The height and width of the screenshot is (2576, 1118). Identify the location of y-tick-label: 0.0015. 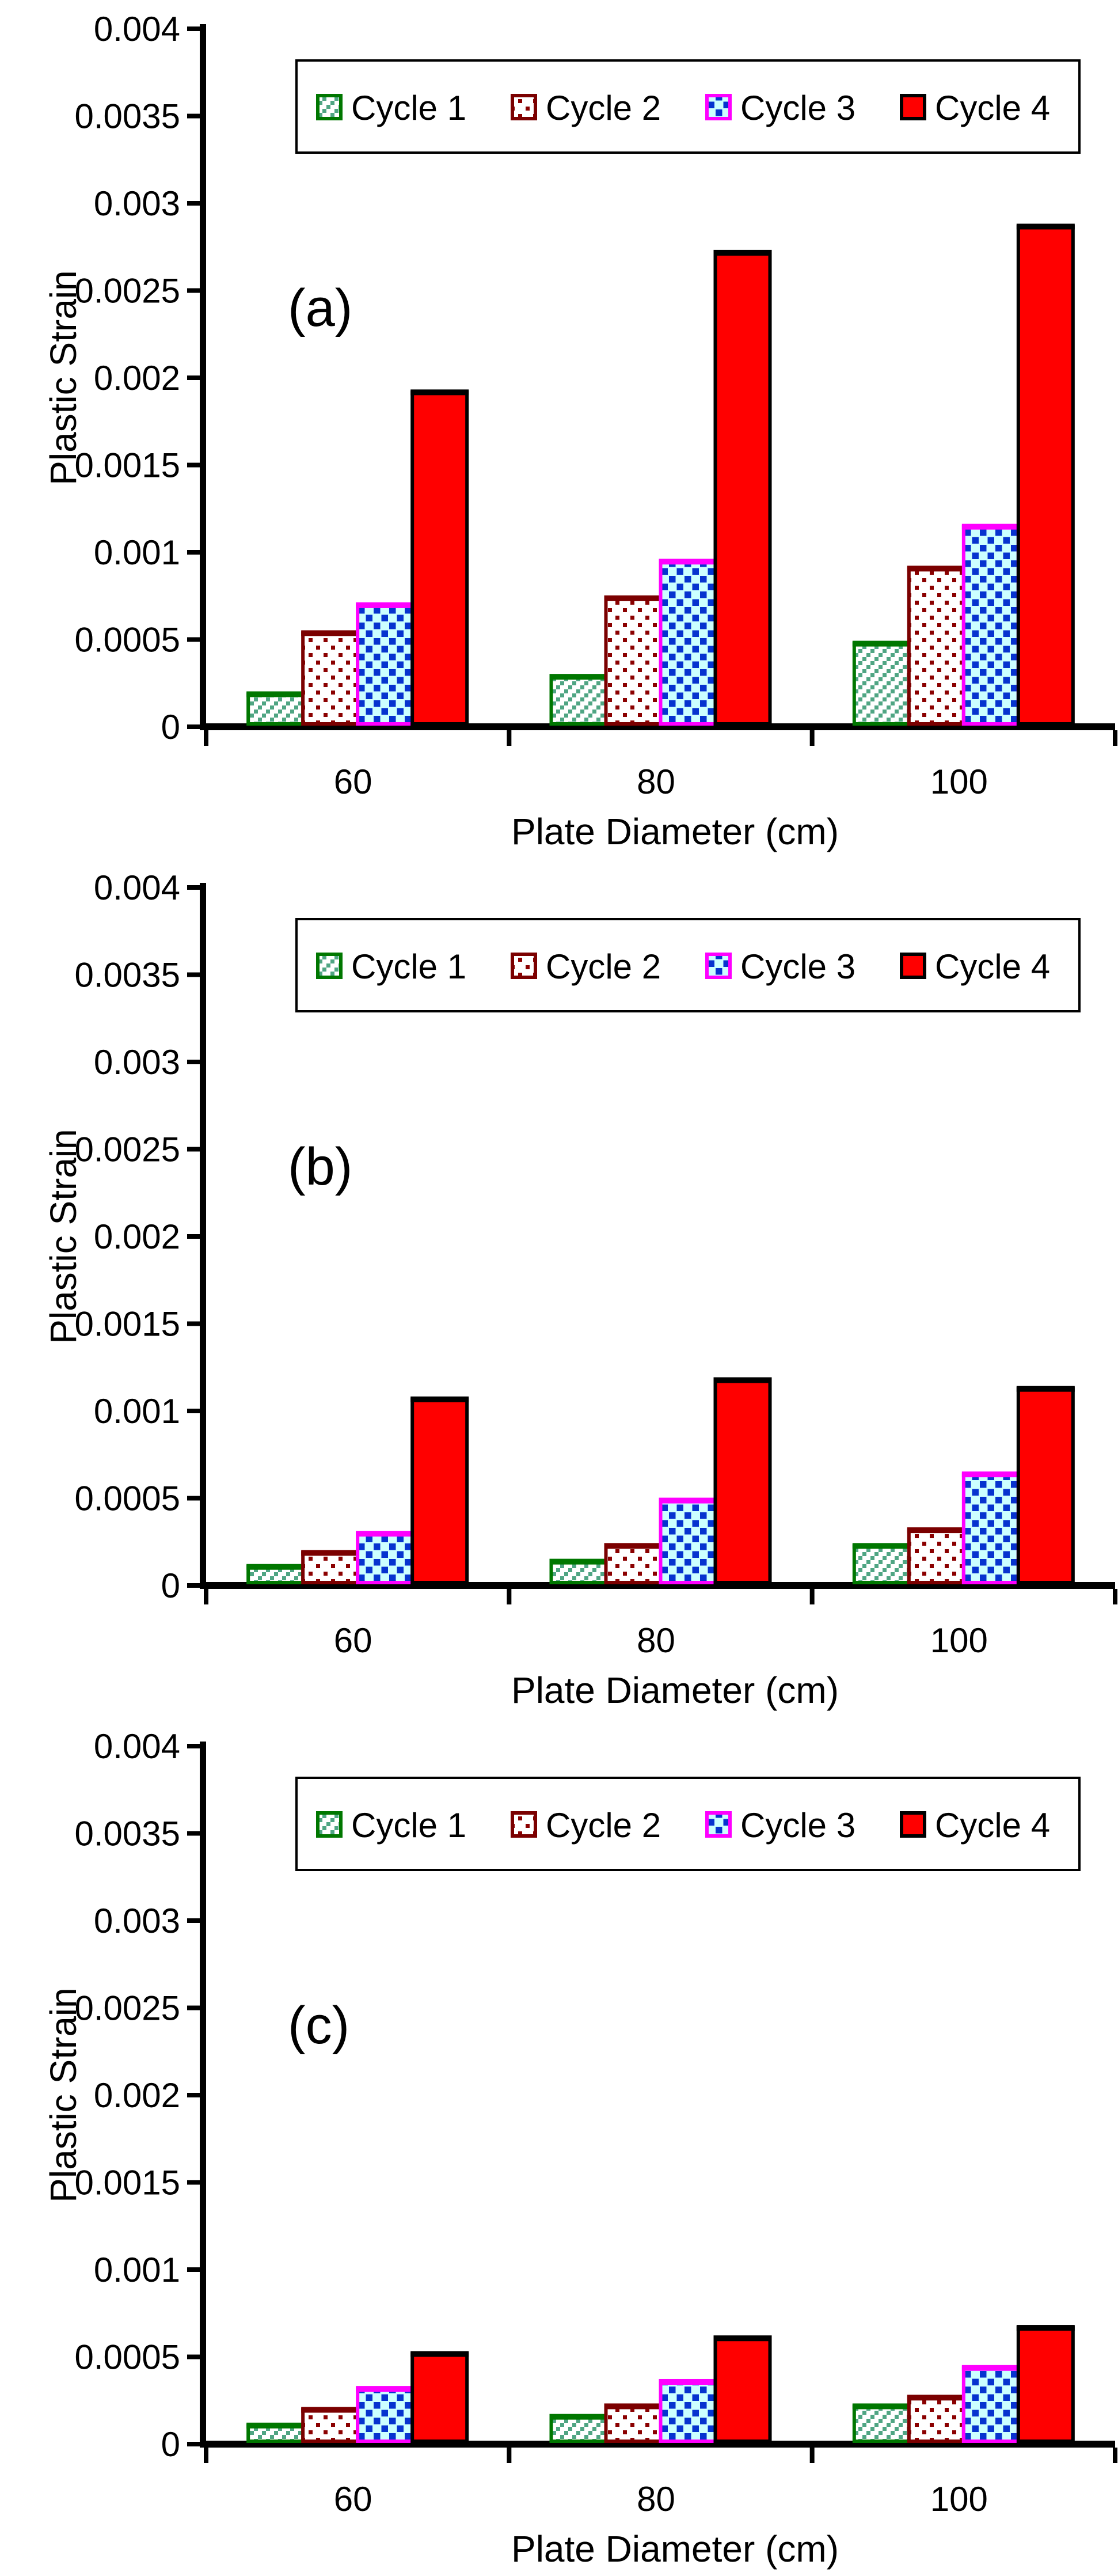
(127, 2183).